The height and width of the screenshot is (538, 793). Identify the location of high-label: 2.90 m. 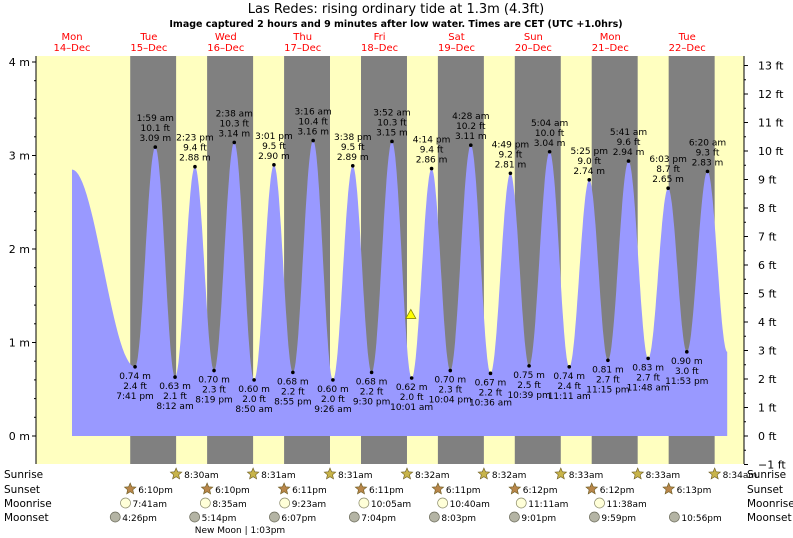
(274, 157).